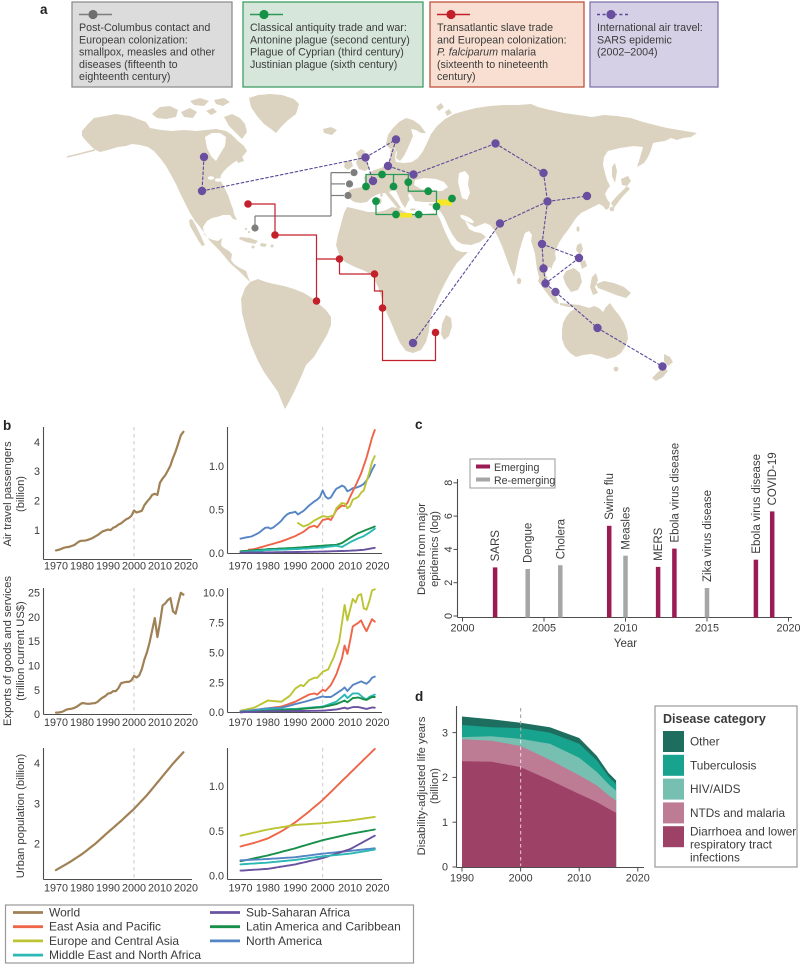 This screenshot has width=800, height=974. Describe the element at coordinates (561, 538) in the screenshot. I see `svg-text: Cholera` at that location.